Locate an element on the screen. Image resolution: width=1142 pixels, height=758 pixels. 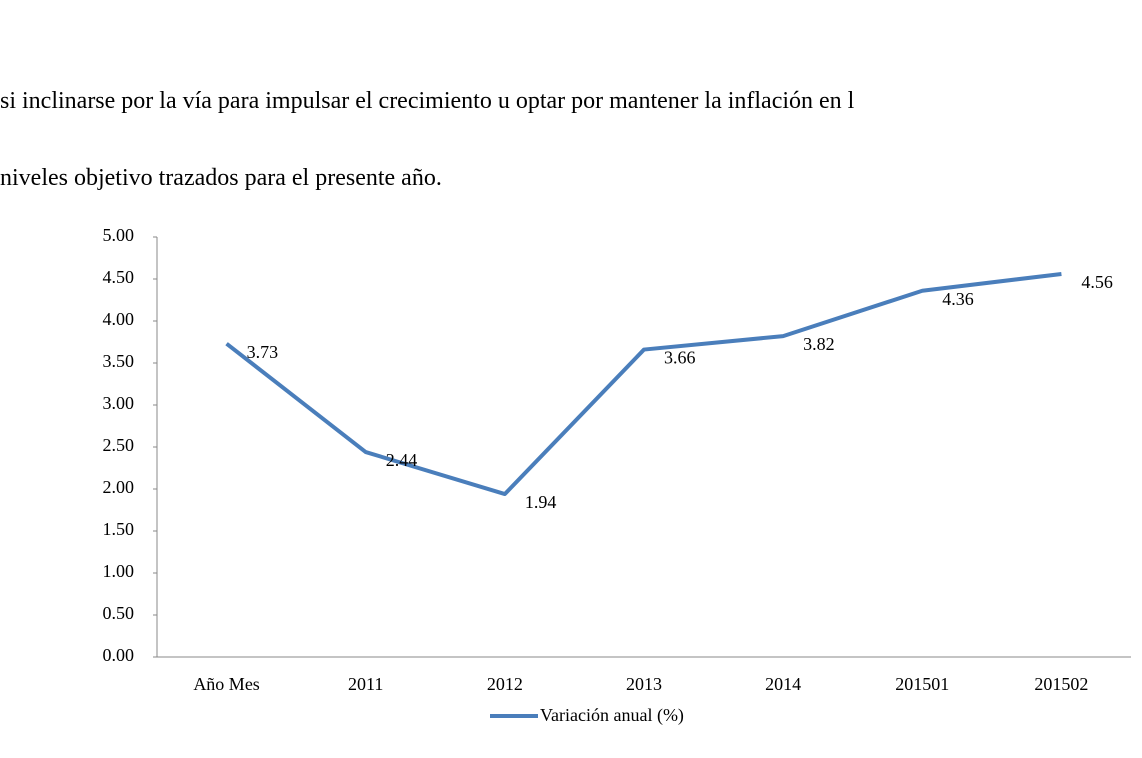
x-tick-label: 201502 is located at coordinates (1061, 684).